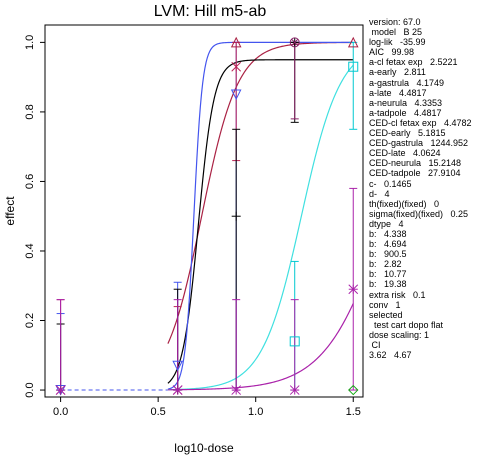 The image size is (500, 460). I want to click on annotation-line: b: 4.338, so click(388, 233).